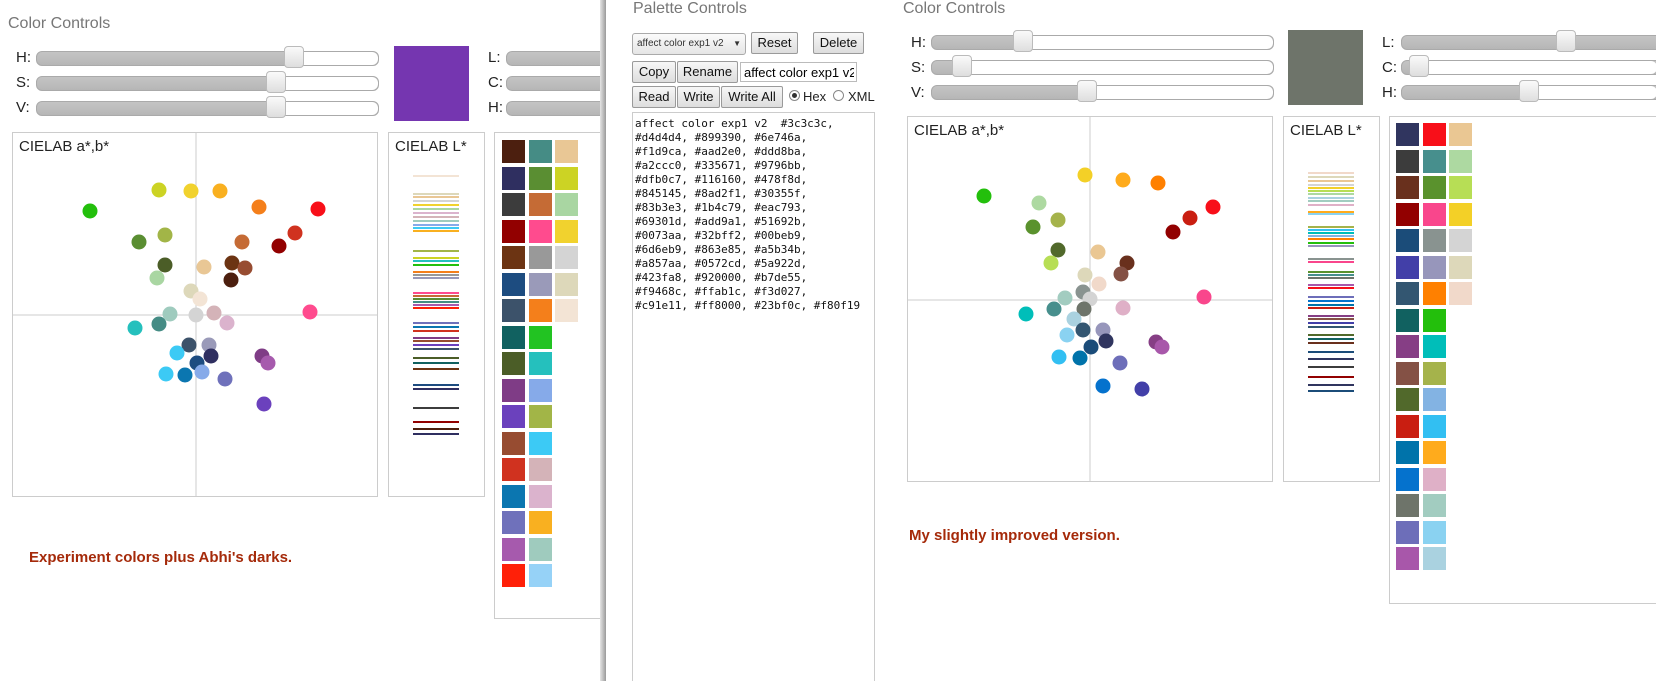 The width and height of the screenshot is (1656, 681). I want to click on delete-button: Delete, so click(838, 43).